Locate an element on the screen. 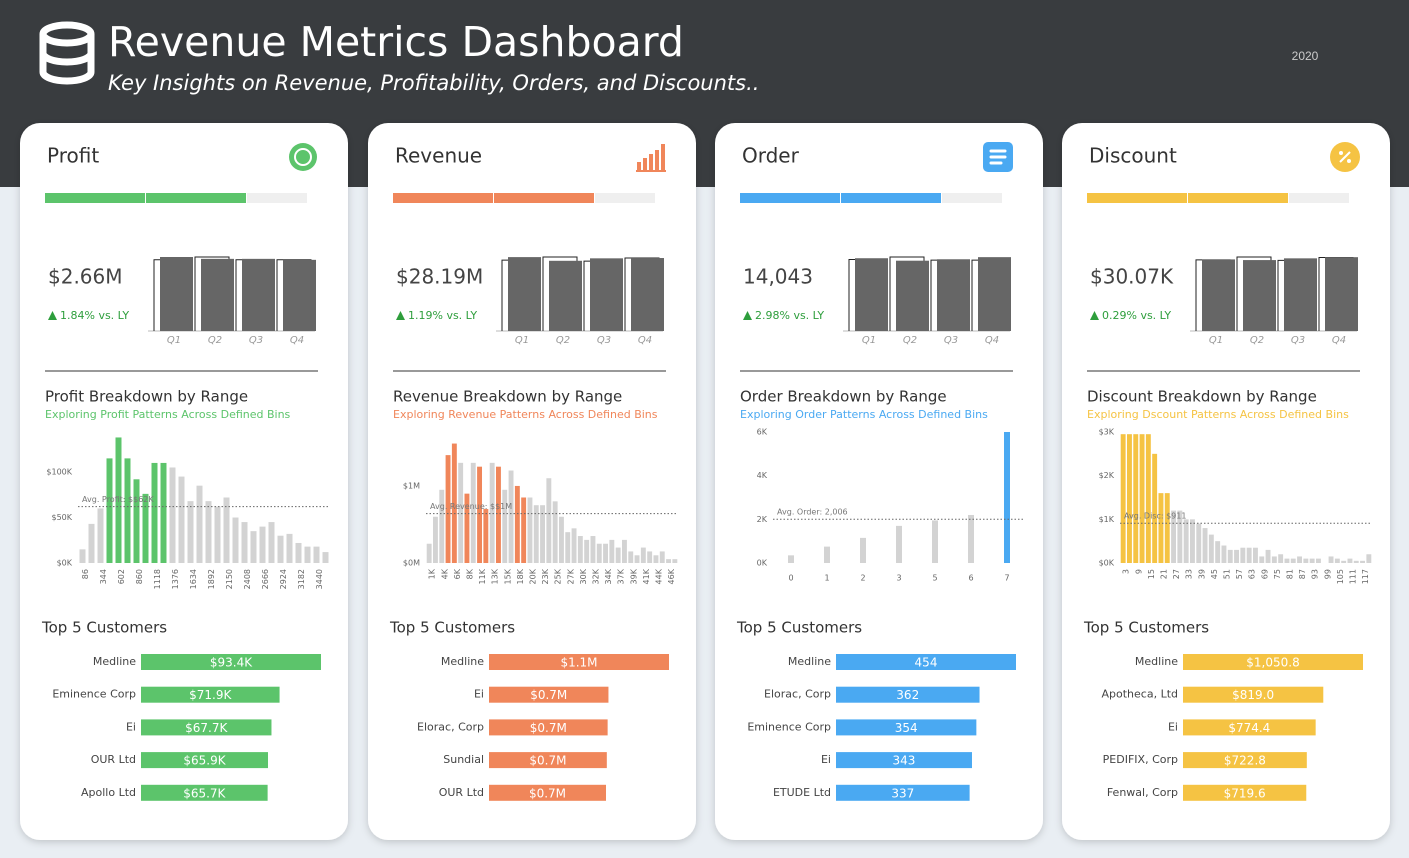 This screenshot has width=1409, height=858. x-tick-label: 57 is located at coordinates (1239, 574).